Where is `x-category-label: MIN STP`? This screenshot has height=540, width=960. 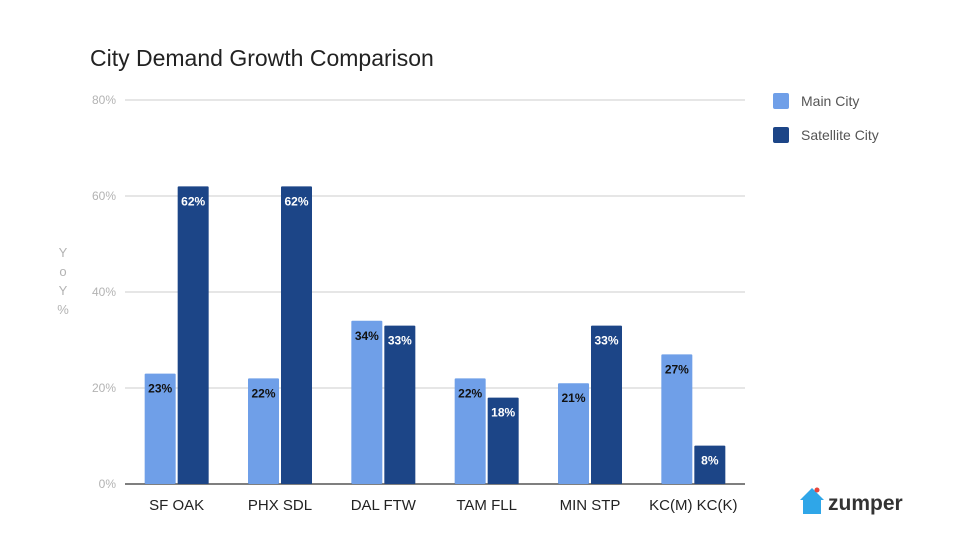 x-category-label: MIN STP is located at coordinates (590, 505).